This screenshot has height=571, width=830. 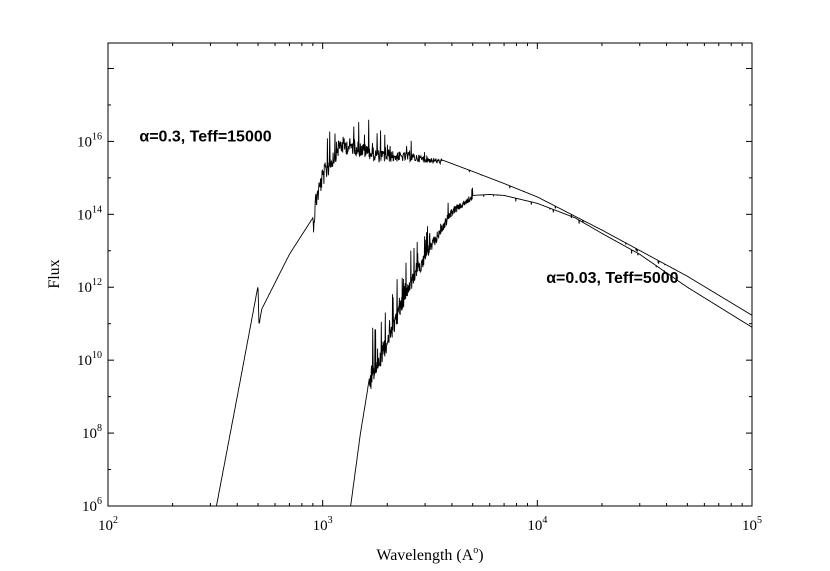 I want to click on y-tick-label: 10¹², so click(x=89, y=286).